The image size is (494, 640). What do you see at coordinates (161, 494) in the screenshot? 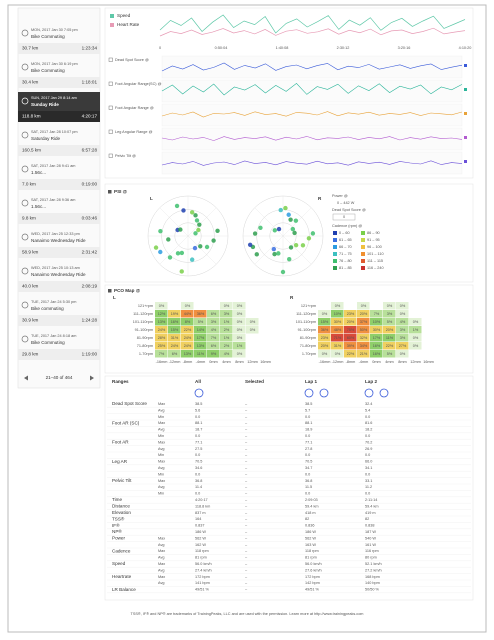
I see `table-cell: Min` at bounding box center [161, 494].